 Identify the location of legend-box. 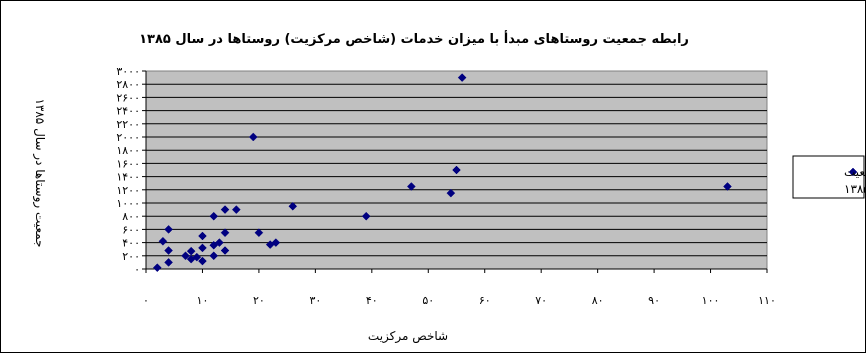
(828, 177).